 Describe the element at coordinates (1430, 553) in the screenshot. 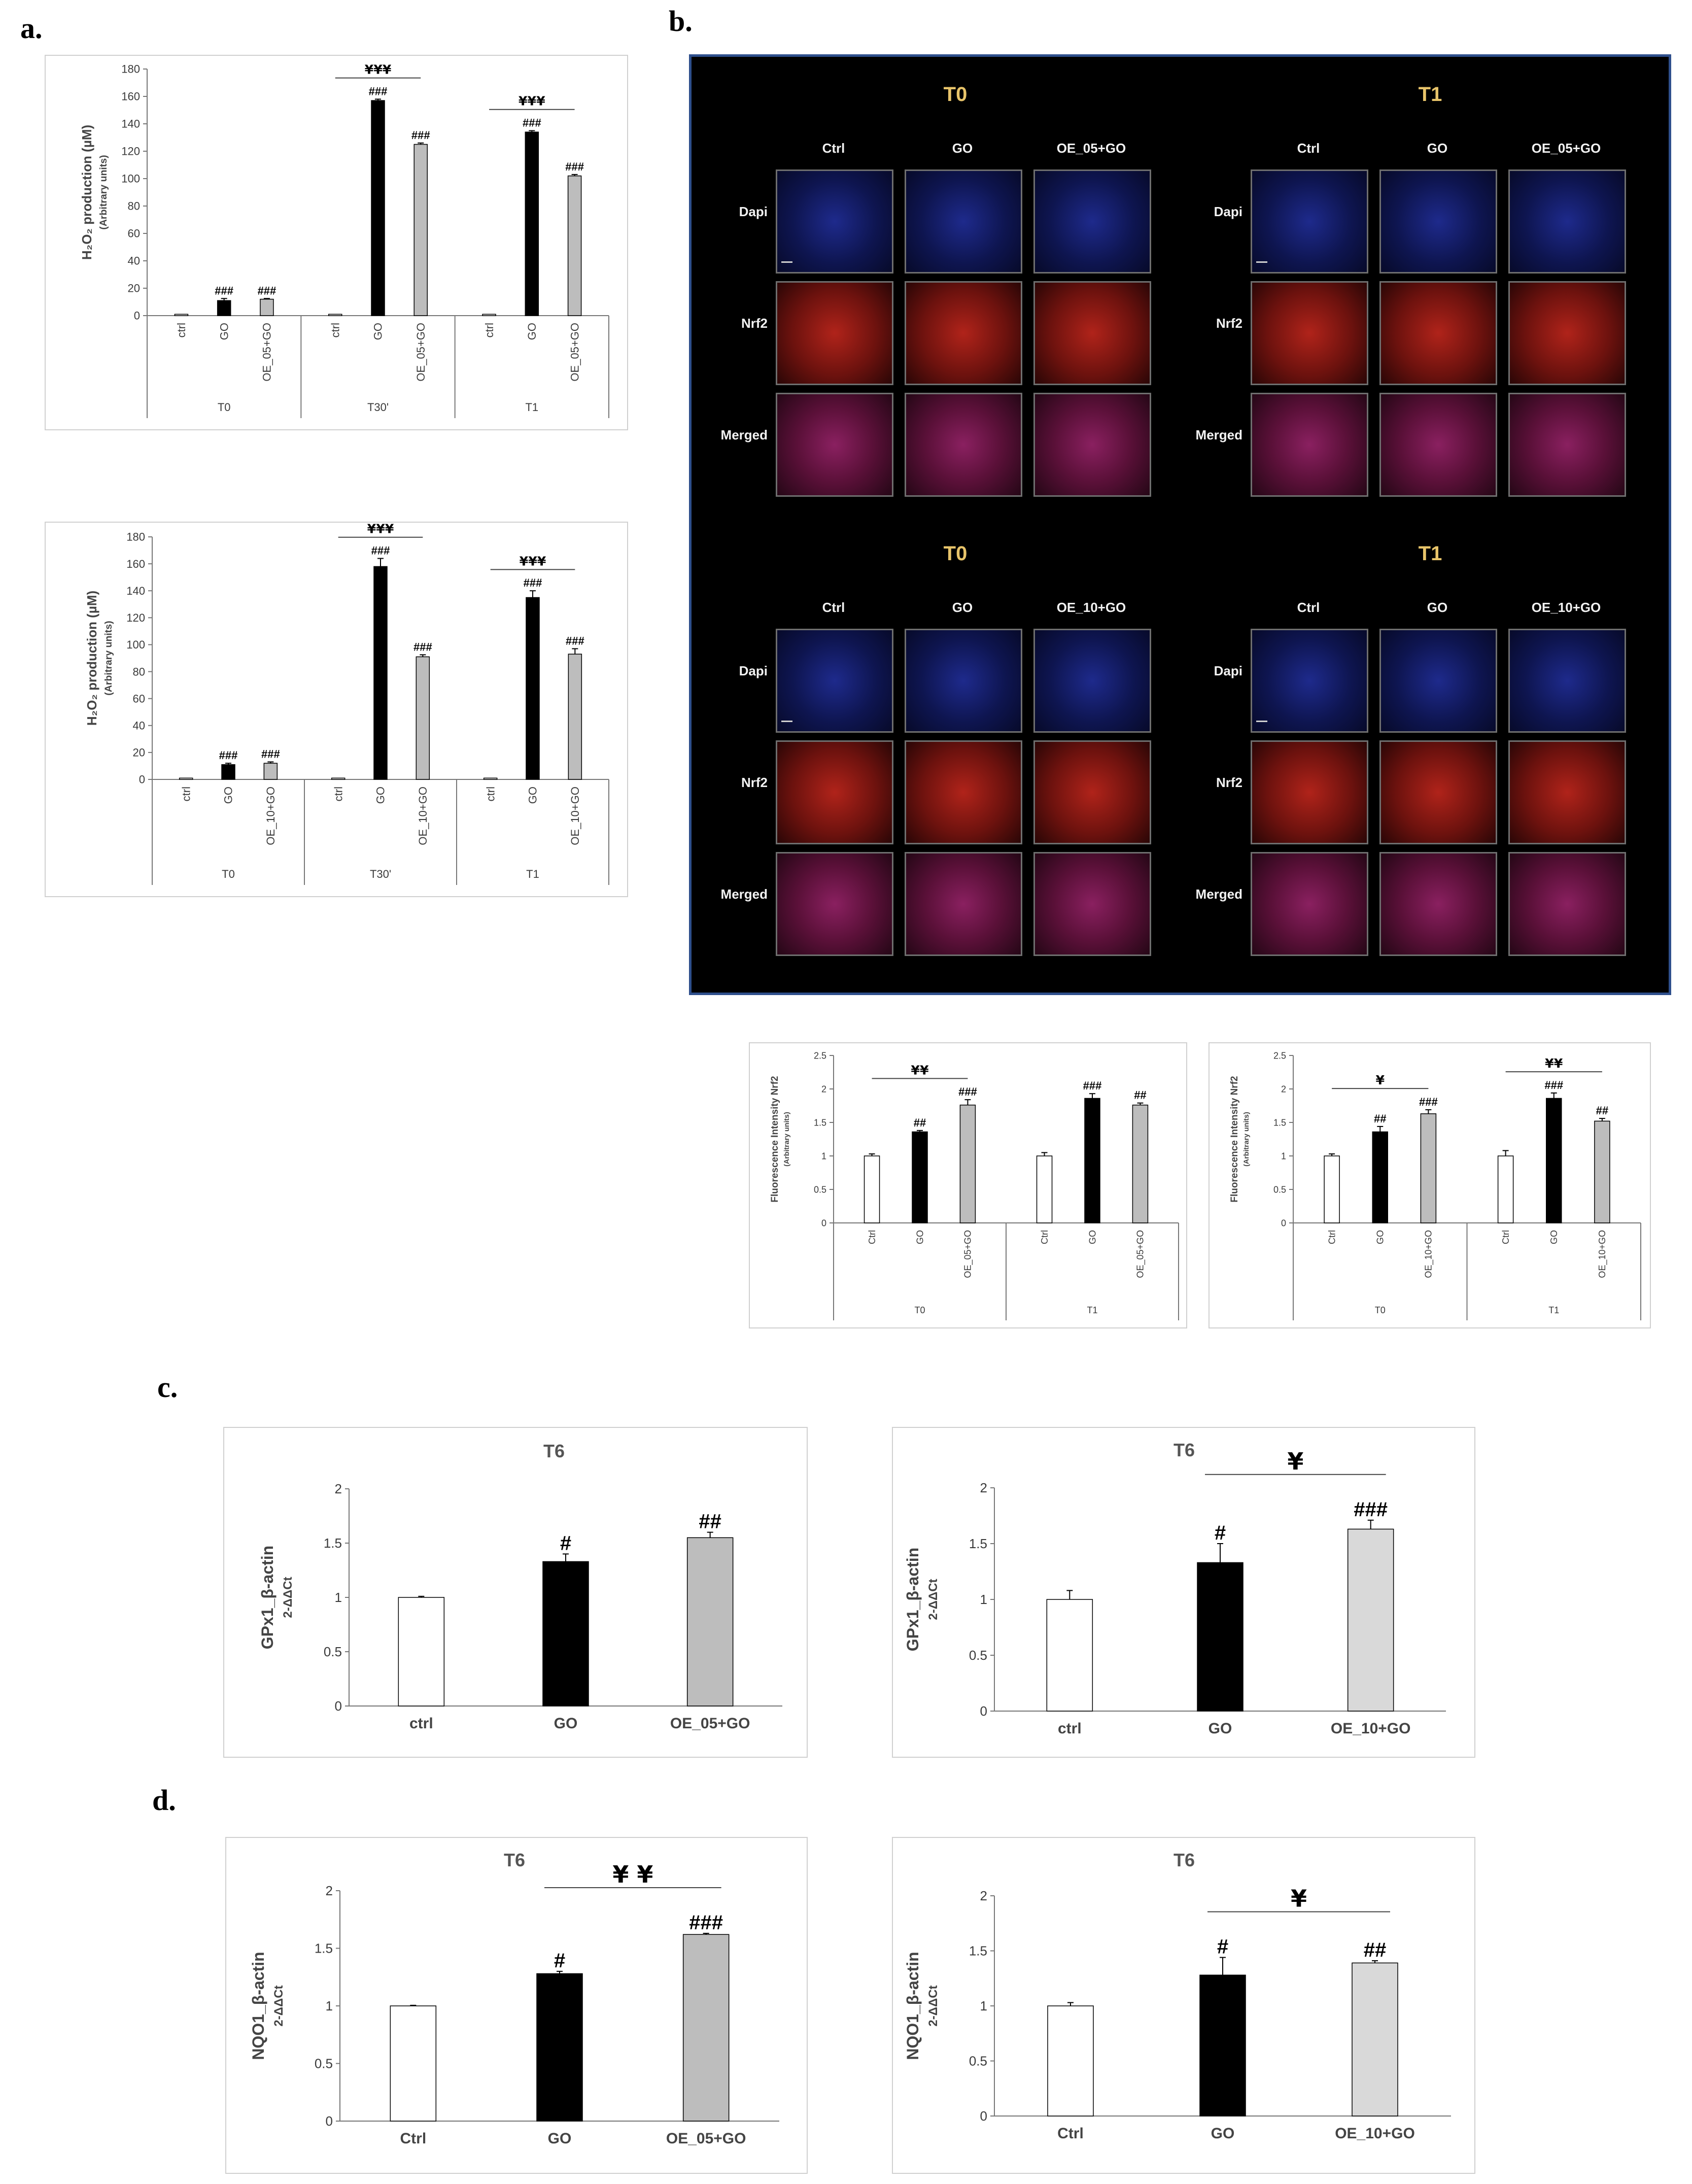

I see `microscopy-time-title: T1` at that location.